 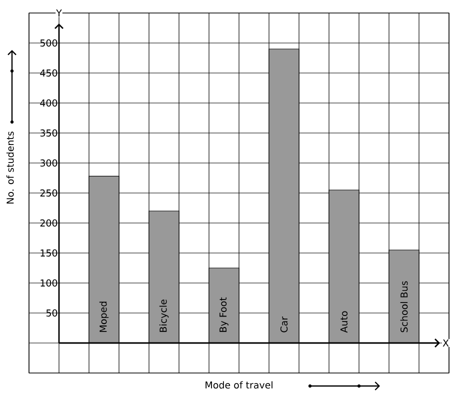 What do you see at coordinates (104, 317) in the screenshot?
I see `x-tick-label: Moped` at bounding box center [104, 317].